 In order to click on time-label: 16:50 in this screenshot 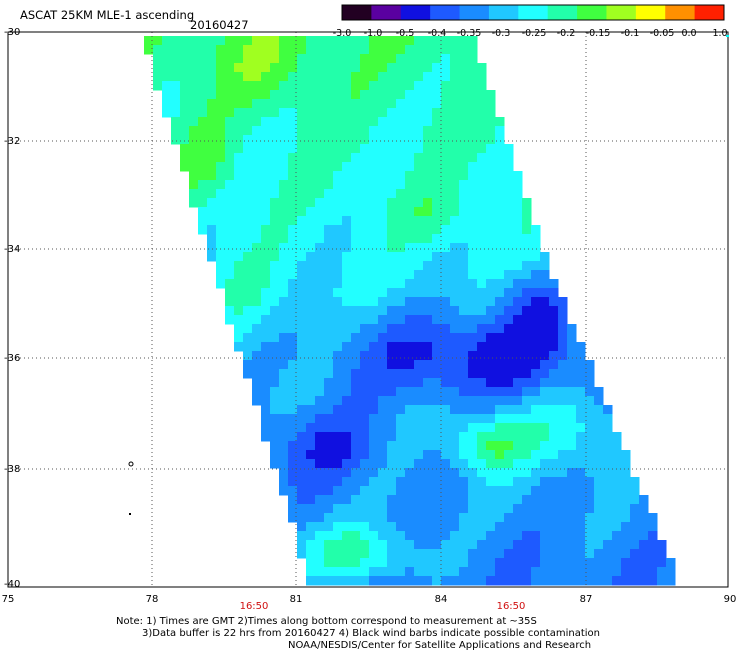, I will do `click(254, 606)`.